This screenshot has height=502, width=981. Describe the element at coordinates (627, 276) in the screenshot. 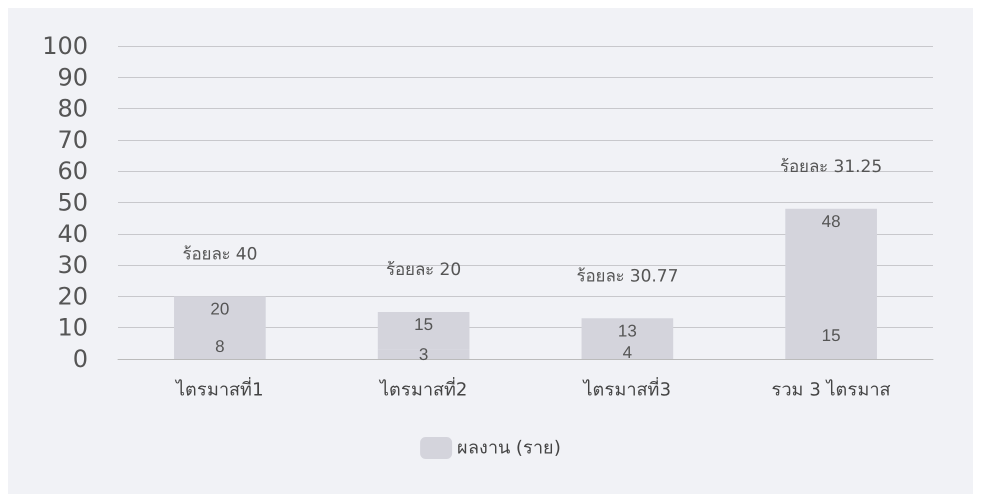

I see `annotation: ร้อยละ 30.77` at that location.